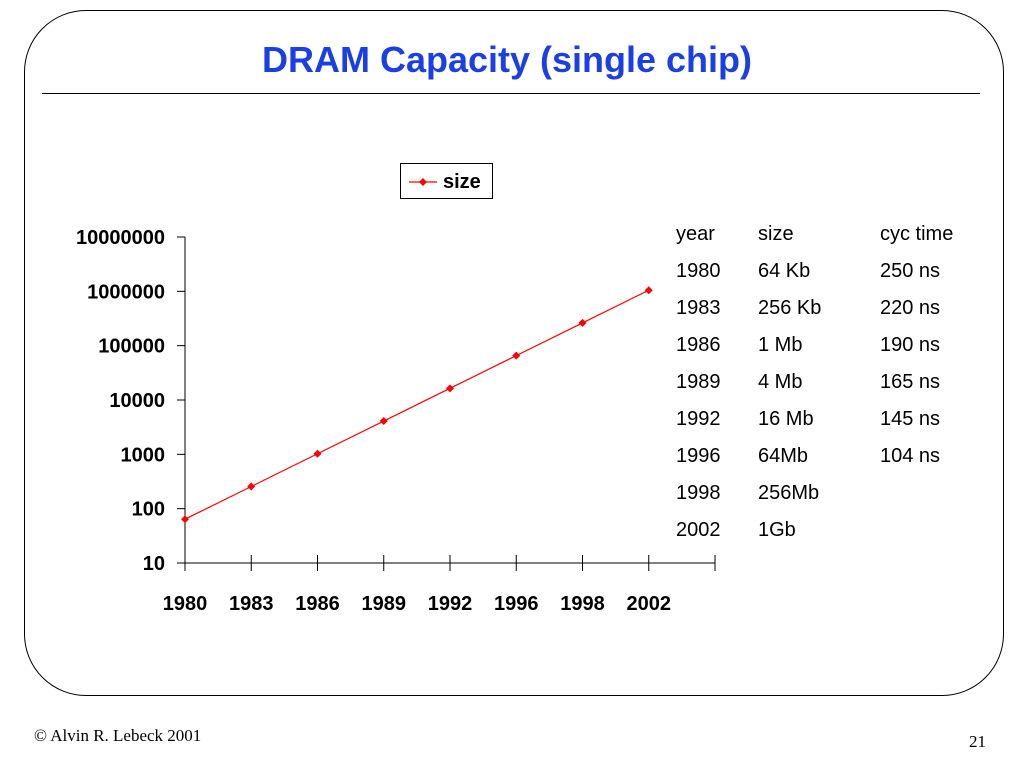 Image resolution: width=1024 pixels, height=768 pixels. I want to click on table-row: 1983 256 Kb 220 ns, so click(833, 308).